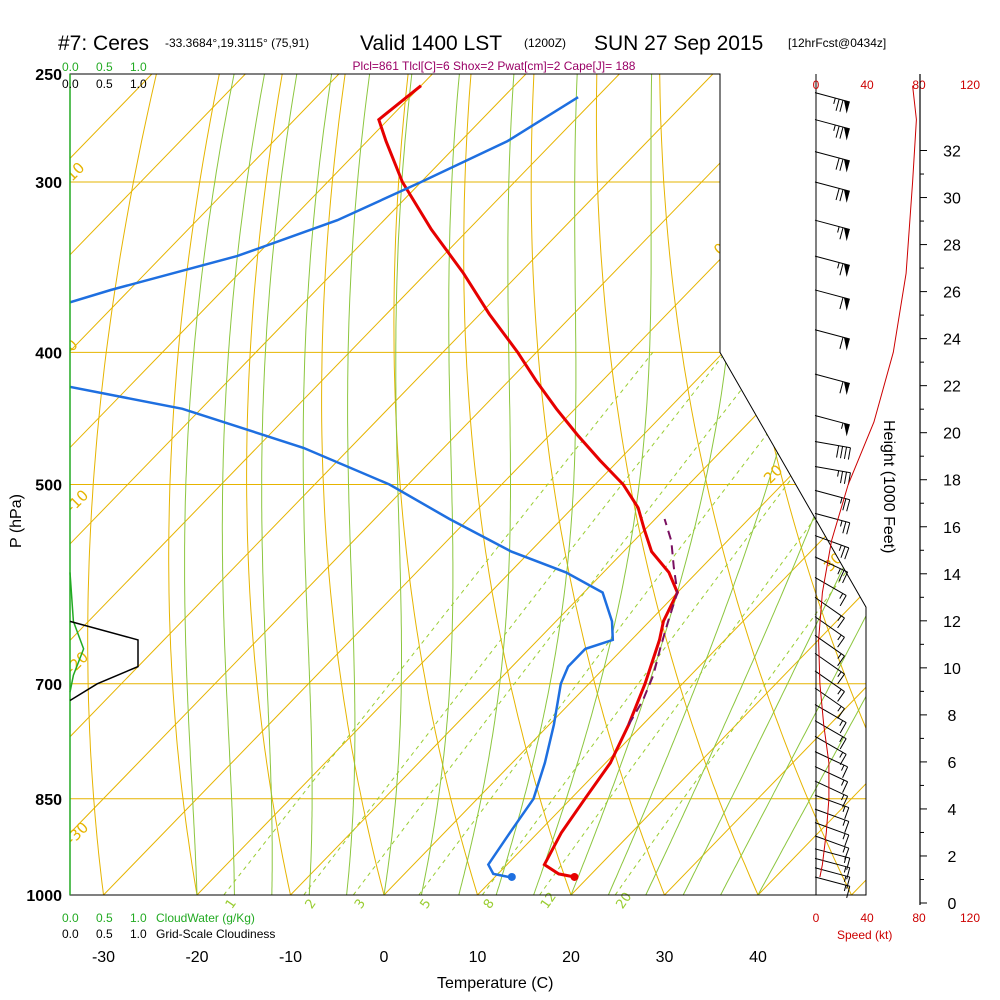  I want to click on pressure-tick-label: 400, so click(48, 353).